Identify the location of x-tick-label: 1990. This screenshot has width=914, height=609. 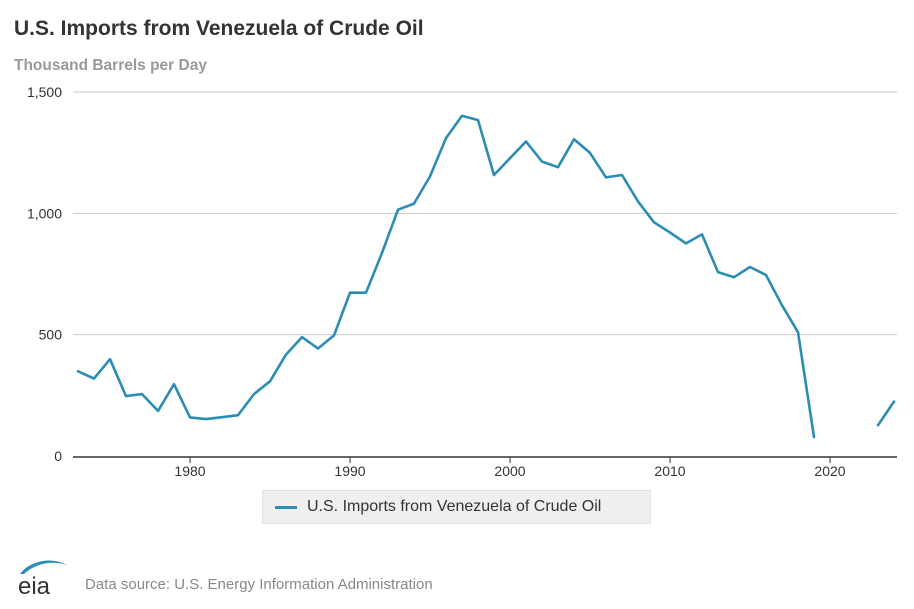
(349, 471).